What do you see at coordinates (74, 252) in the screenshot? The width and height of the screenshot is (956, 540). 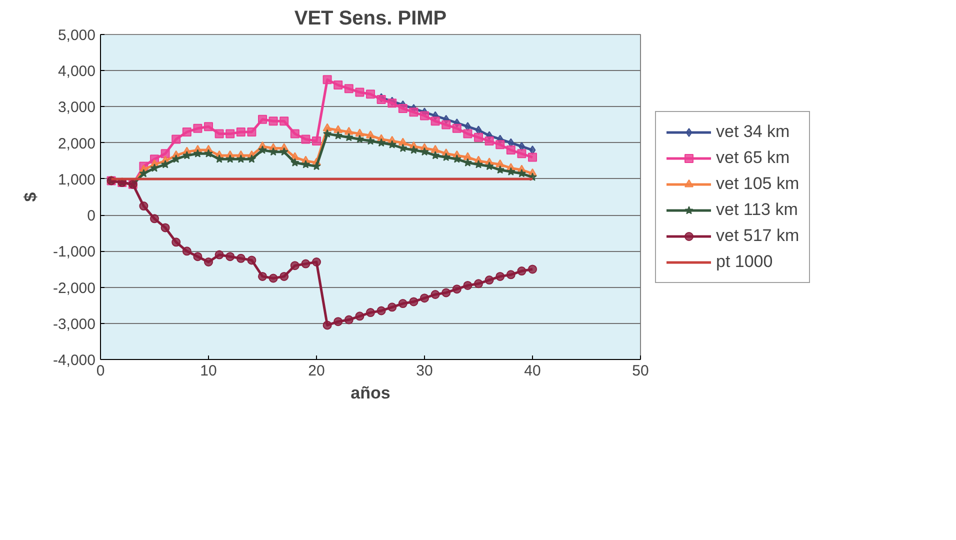 I see `y-tick-label: -1,000` at bounding box center [74, 252].